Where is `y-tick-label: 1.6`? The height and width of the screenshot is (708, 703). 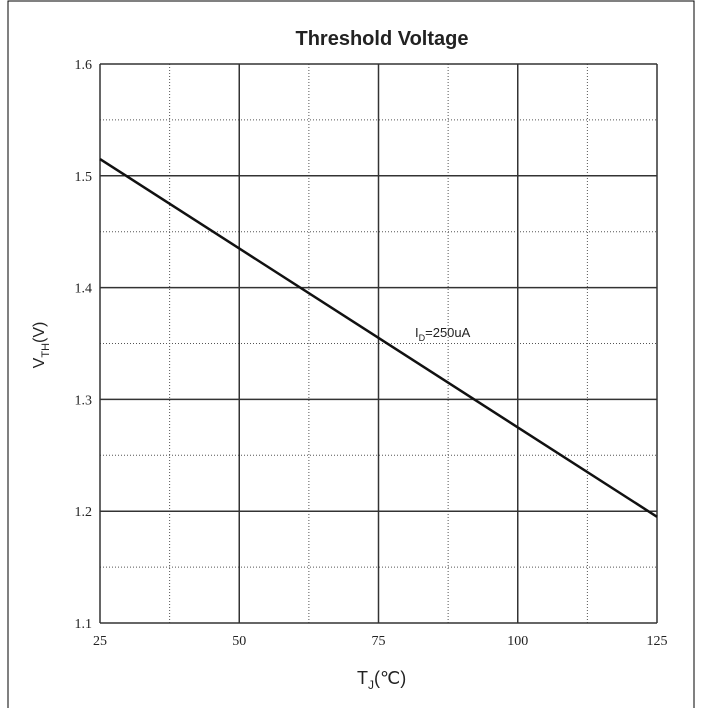
y-tick-label: 1.6 is located at coordinates (84, 65).